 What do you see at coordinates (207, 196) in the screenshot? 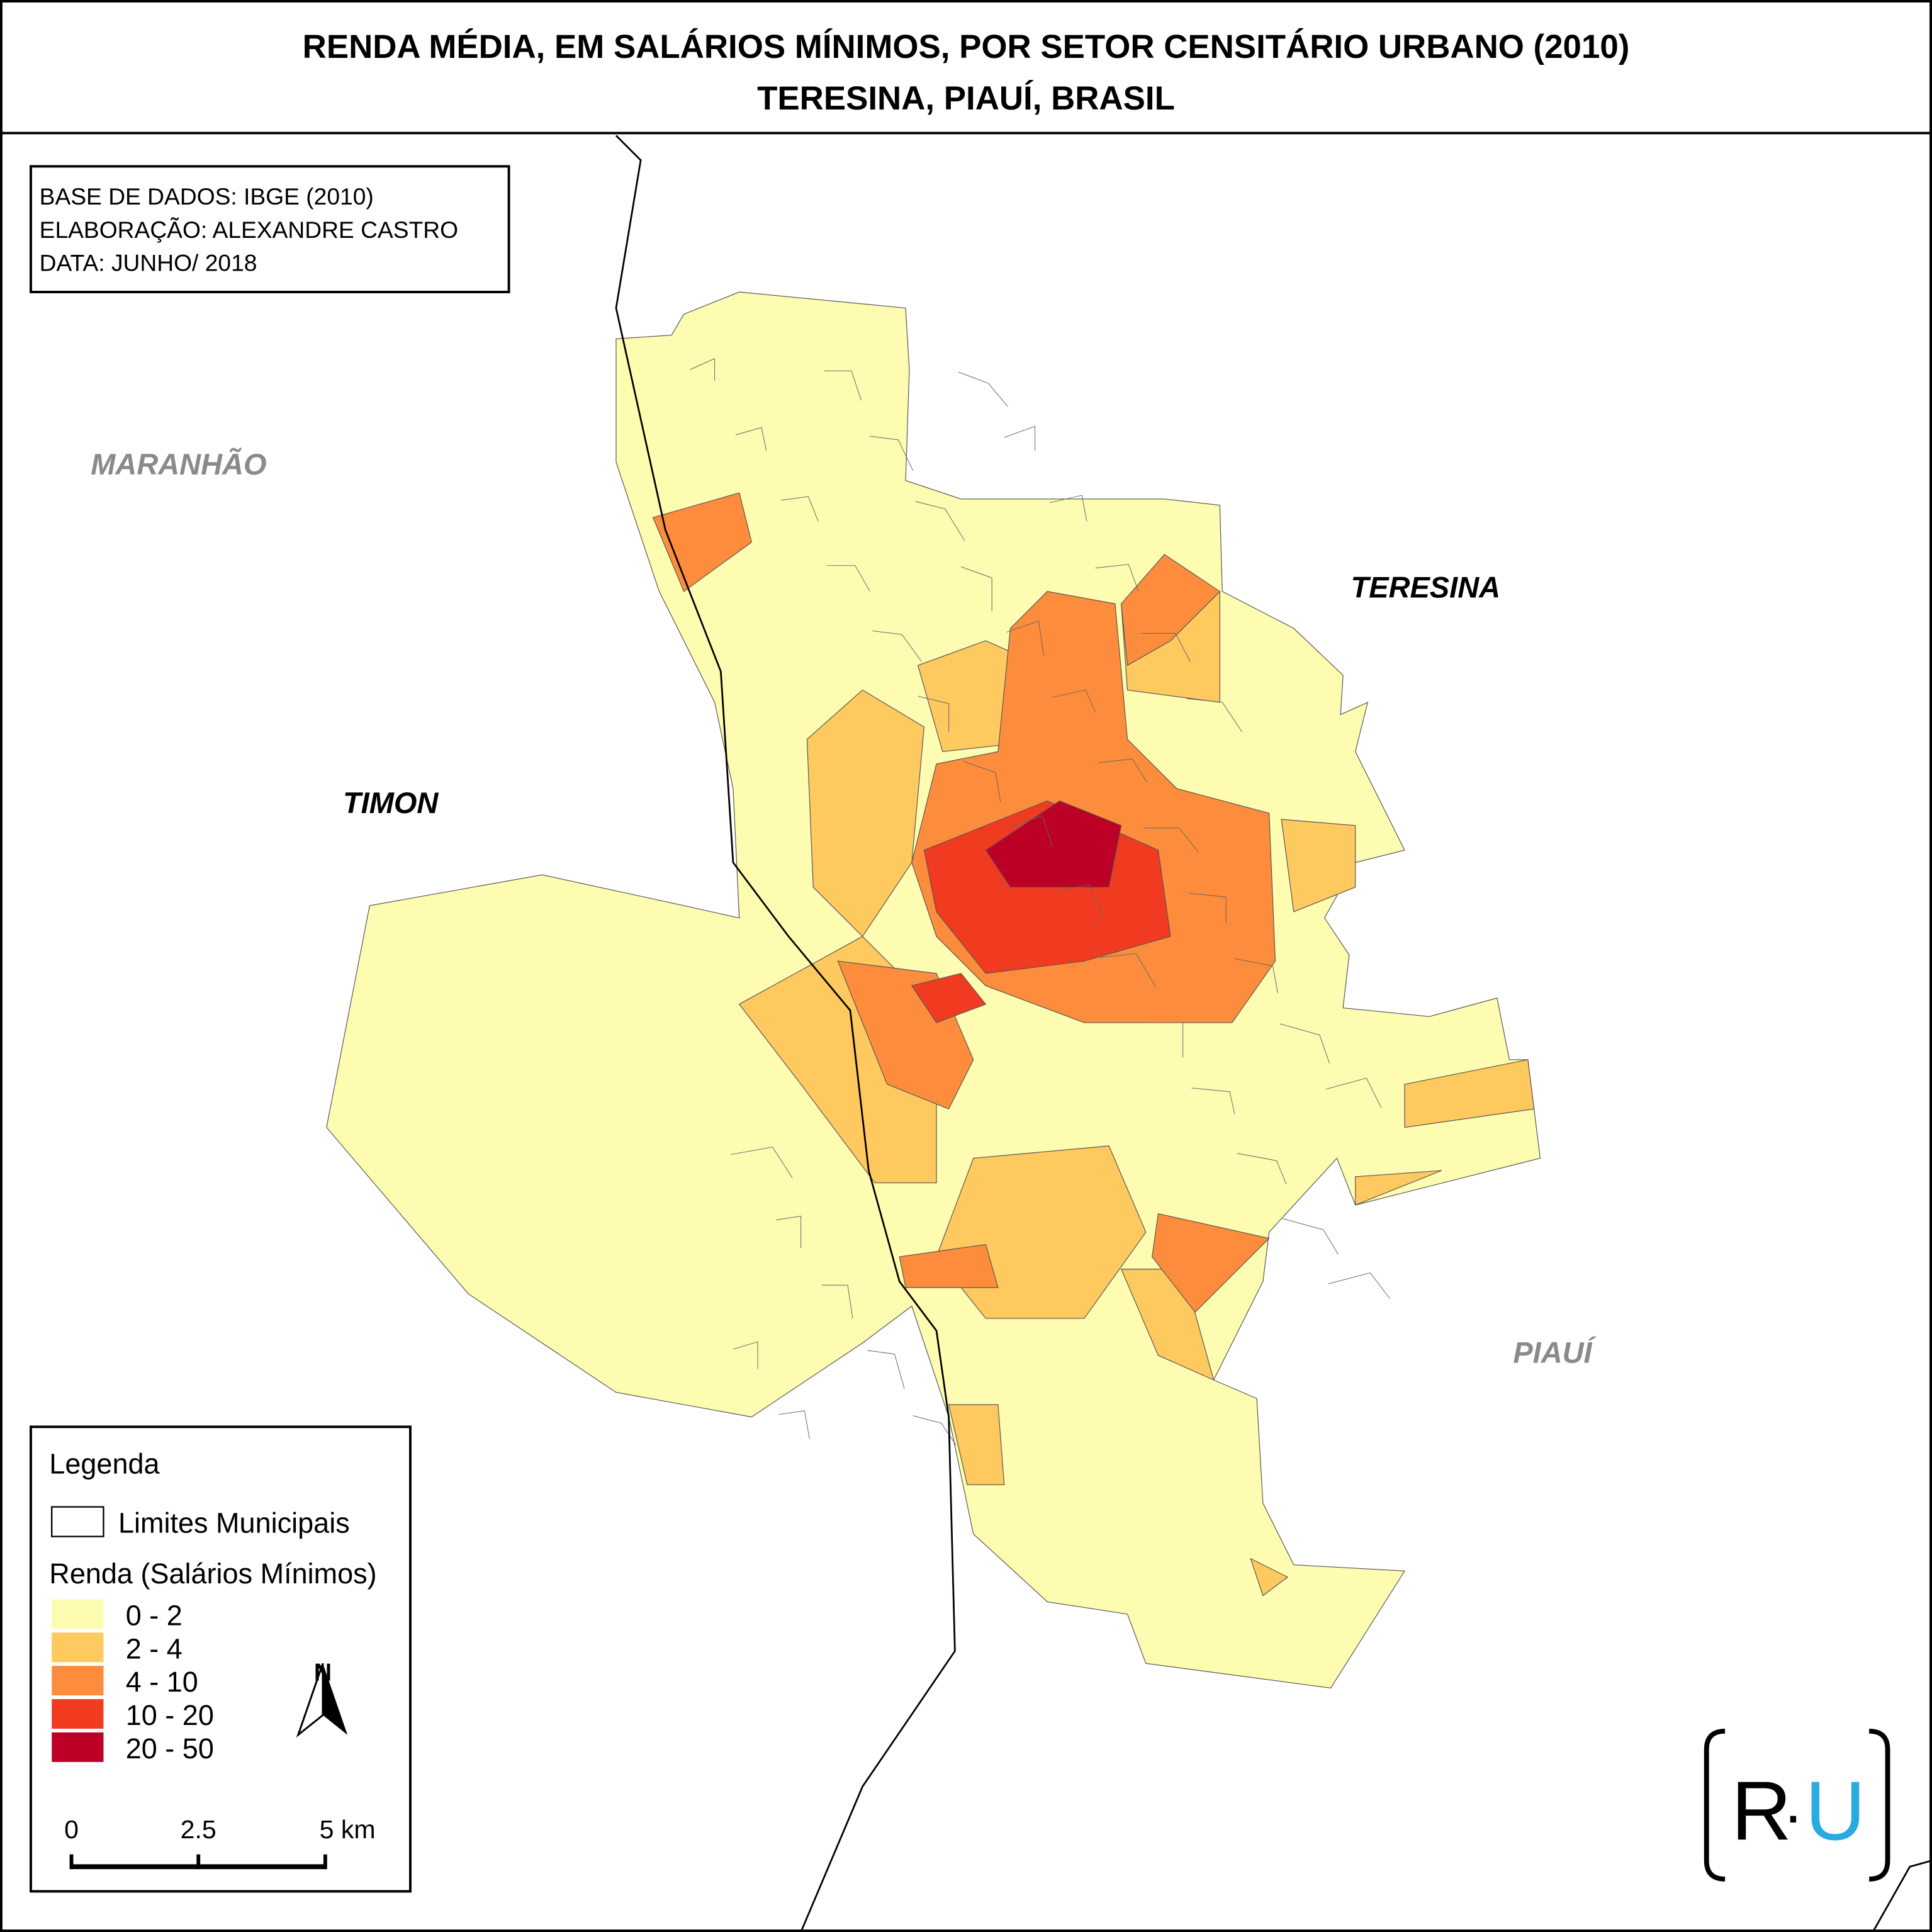
I see `credit: BASE DE DADOS: IBGE (2010)` at bounding box center [207, 196].